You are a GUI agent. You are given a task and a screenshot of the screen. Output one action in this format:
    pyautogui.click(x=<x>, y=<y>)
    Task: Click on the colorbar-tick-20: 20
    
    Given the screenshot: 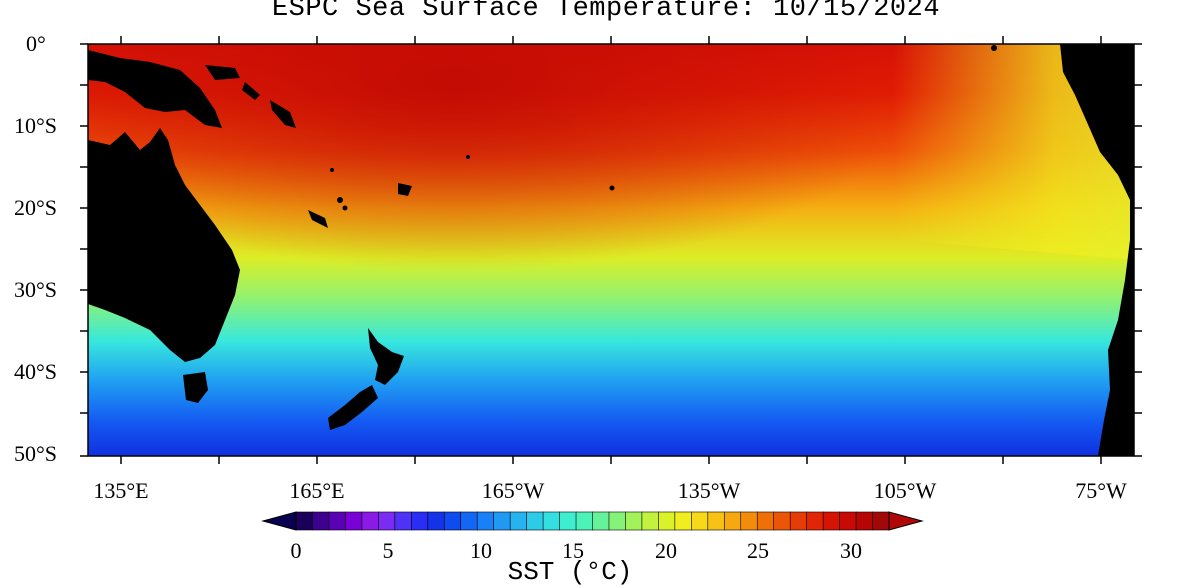 What is the action you would take?
    pyautogui.click(x=666, y=550)
    